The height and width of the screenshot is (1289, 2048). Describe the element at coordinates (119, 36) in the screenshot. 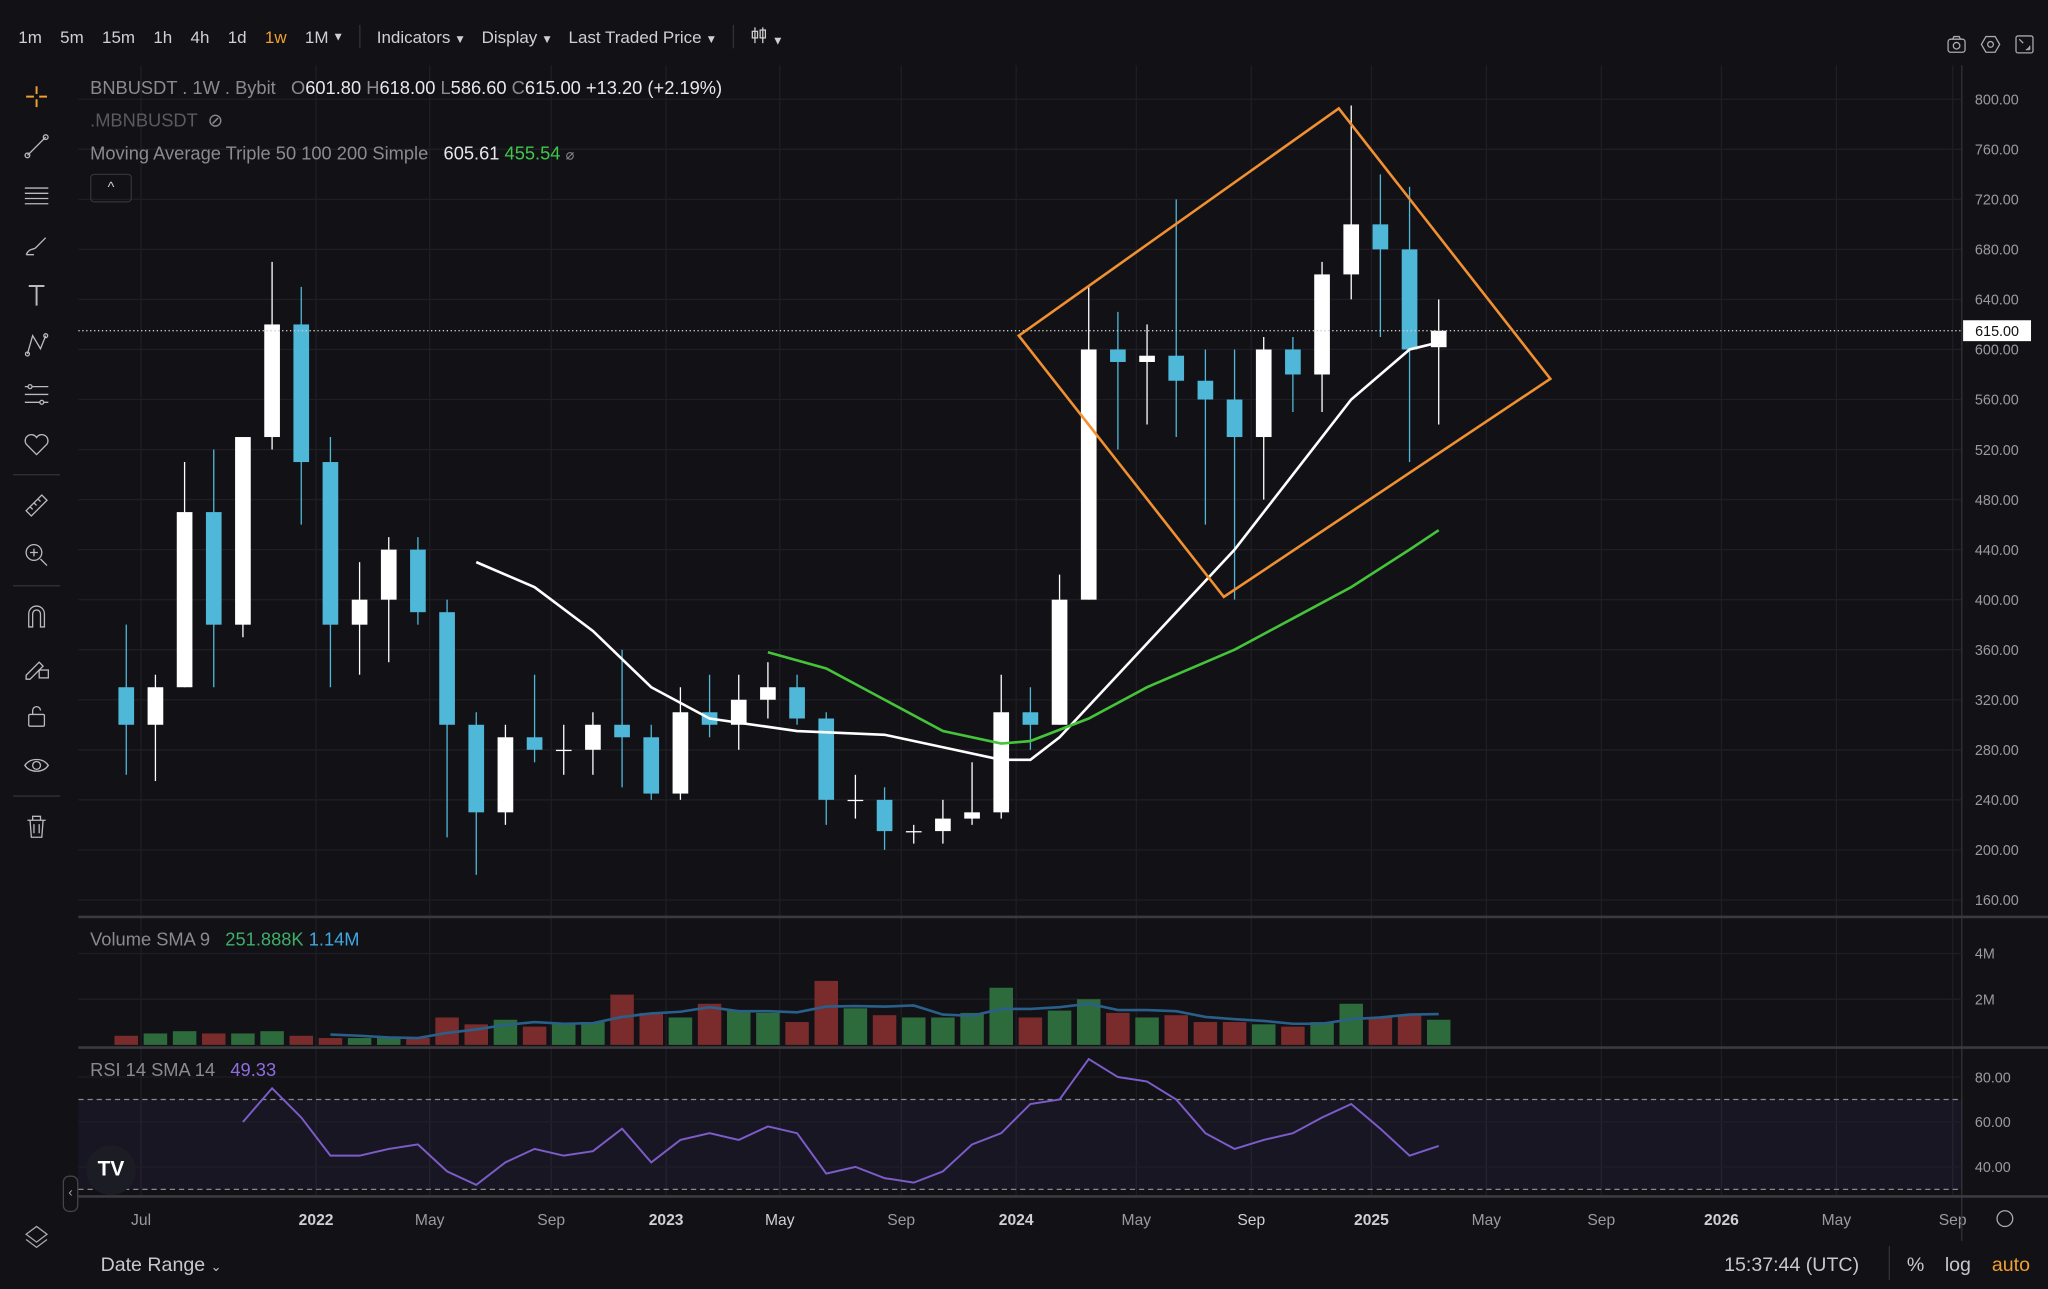

I see `timeframe-15m: 15m` at that location.